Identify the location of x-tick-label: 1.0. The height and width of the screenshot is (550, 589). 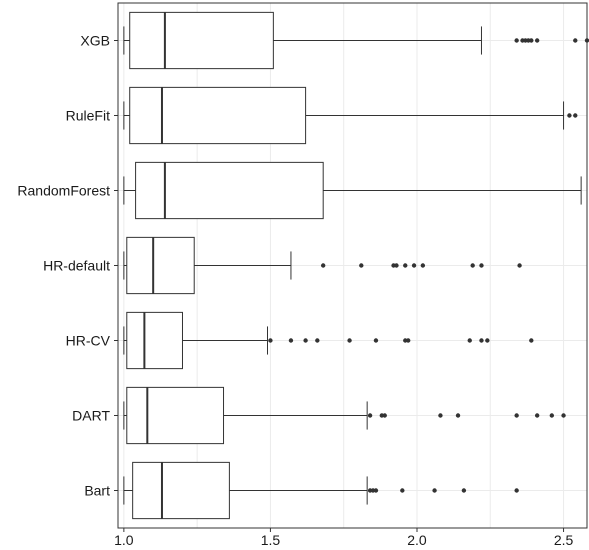
(124, 540).